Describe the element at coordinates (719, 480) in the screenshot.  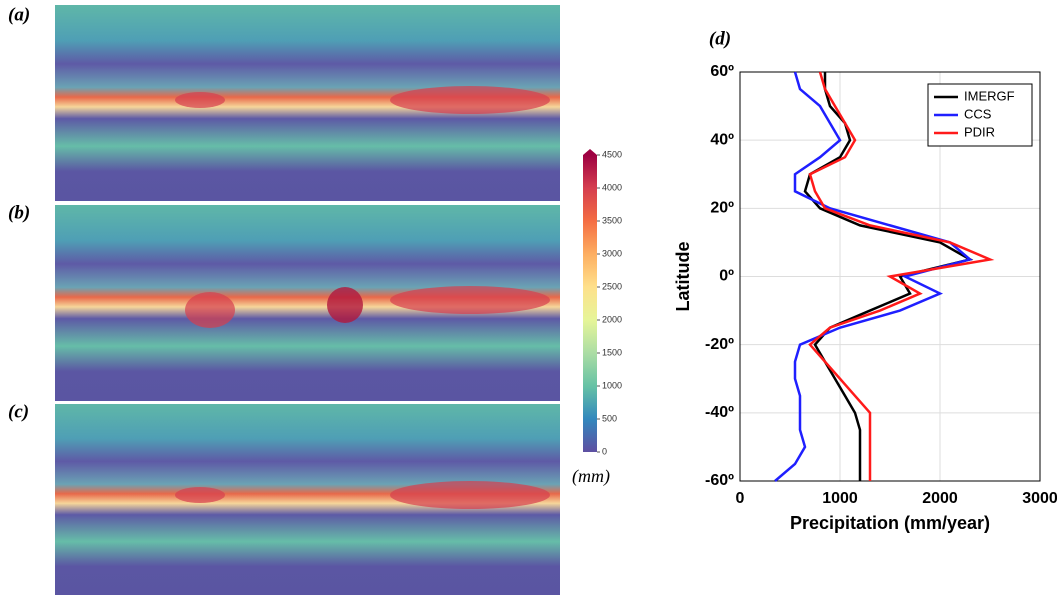
I see `y-tick-label: -60º` at that location.